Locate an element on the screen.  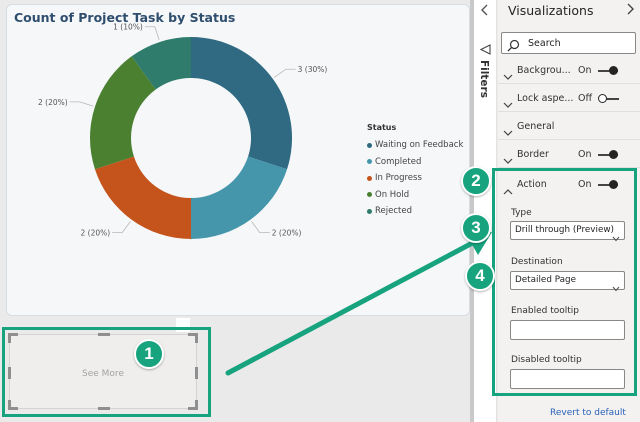
section-general: General is located at coordinates (569, 127).